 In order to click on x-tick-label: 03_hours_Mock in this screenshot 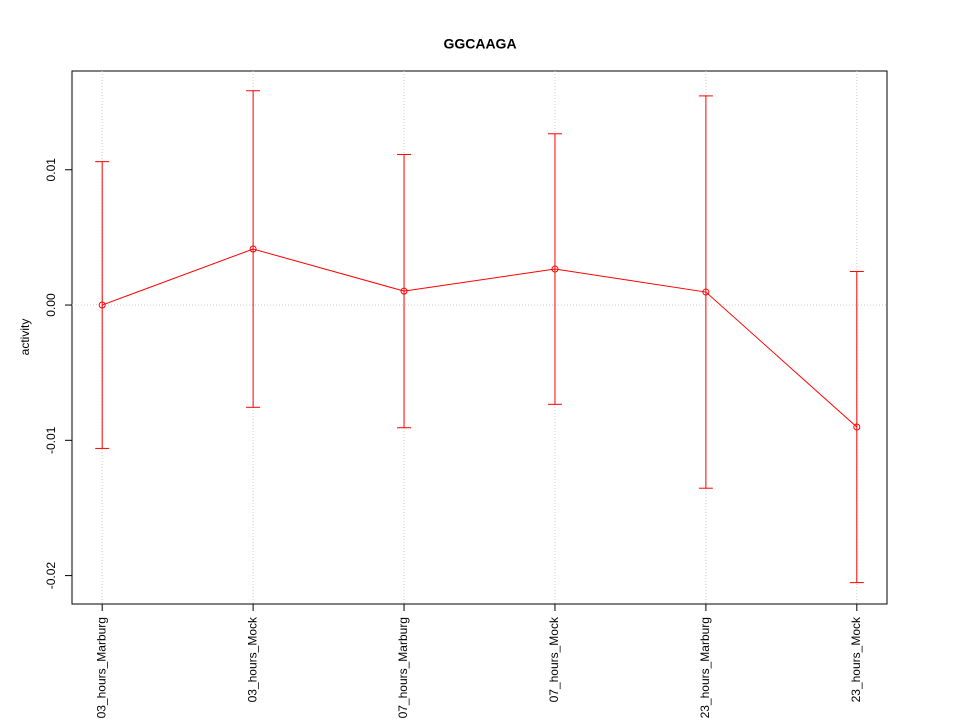, I will do `click(252, 659)`.